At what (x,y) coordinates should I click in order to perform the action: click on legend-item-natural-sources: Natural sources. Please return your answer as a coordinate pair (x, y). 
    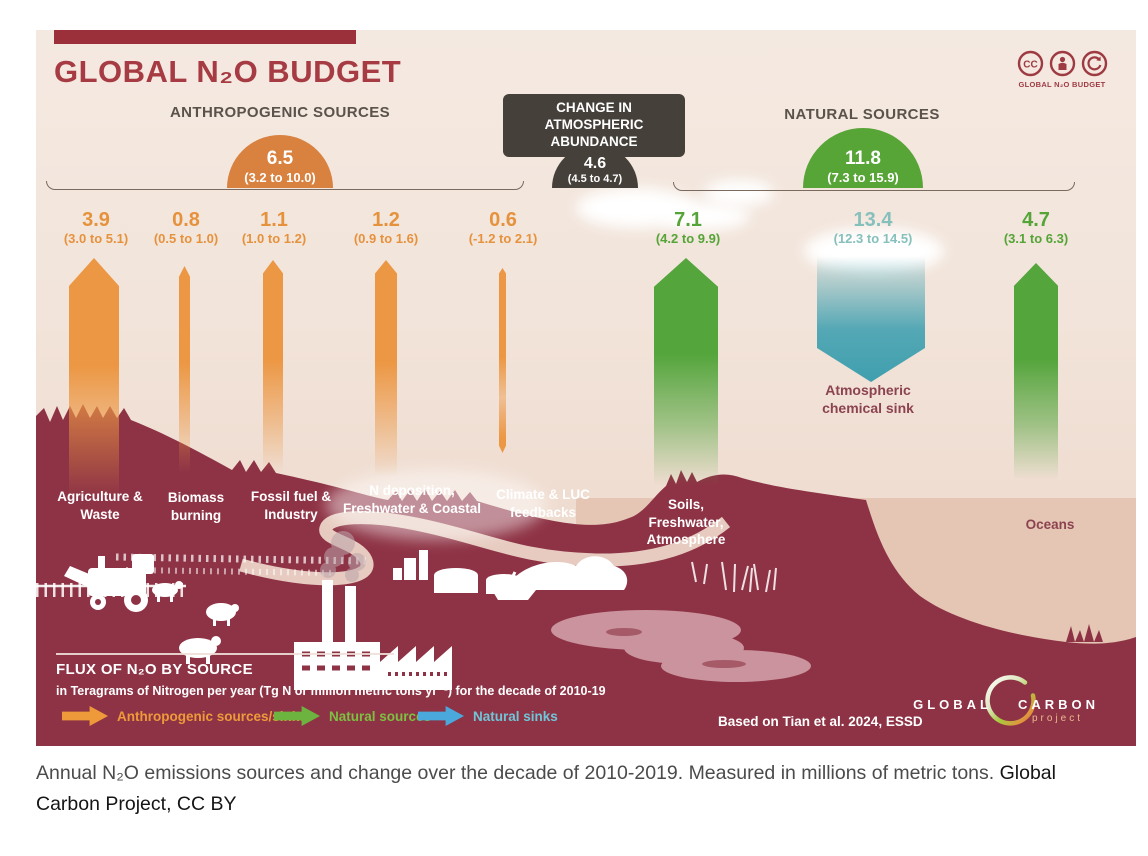
    Looking at the image, I should click on (352, 716).